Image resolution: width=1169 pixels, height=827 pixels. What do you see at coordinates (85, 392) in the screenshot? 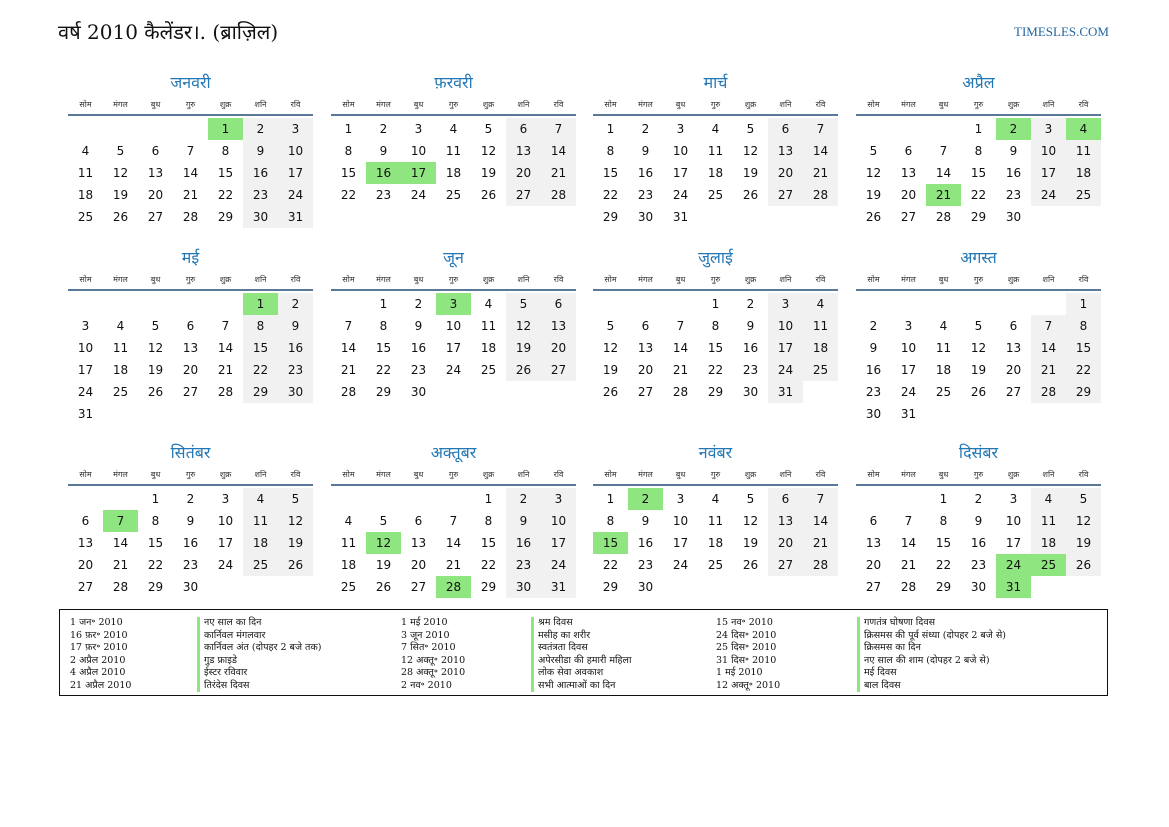
I see `day-cell: 24` at bounding box center [85, 392].